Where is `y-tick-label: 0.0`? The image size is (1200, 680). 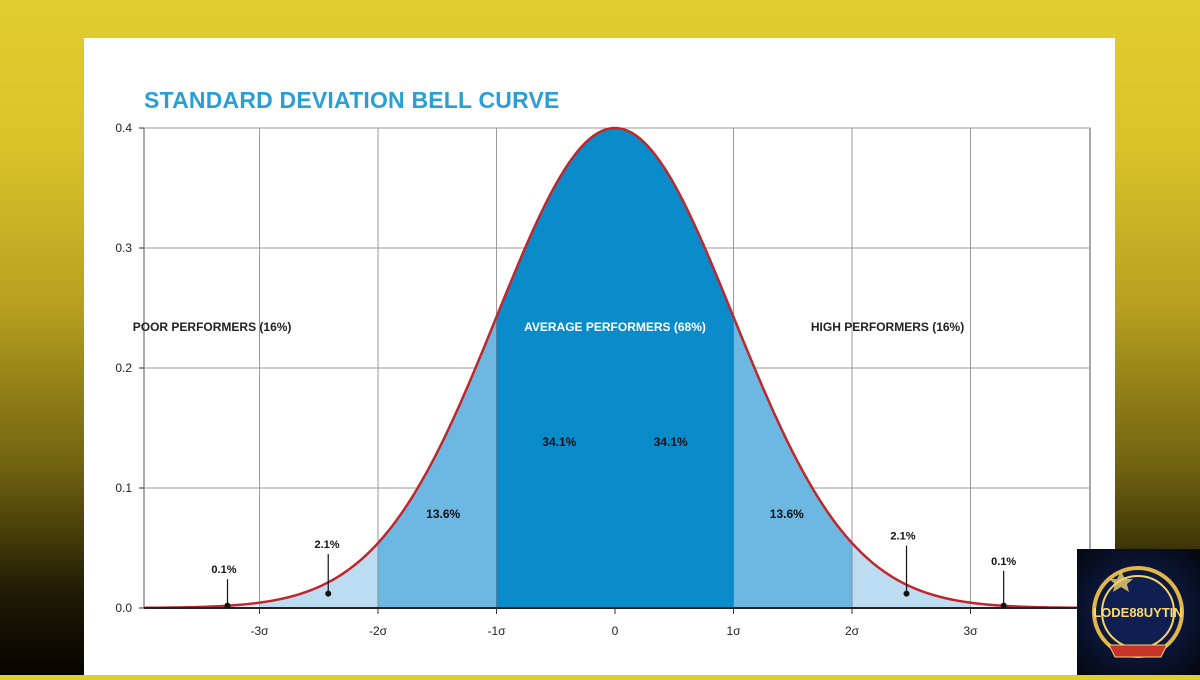
y-tick-label: 0.0 is located at coordinates (123, 608).